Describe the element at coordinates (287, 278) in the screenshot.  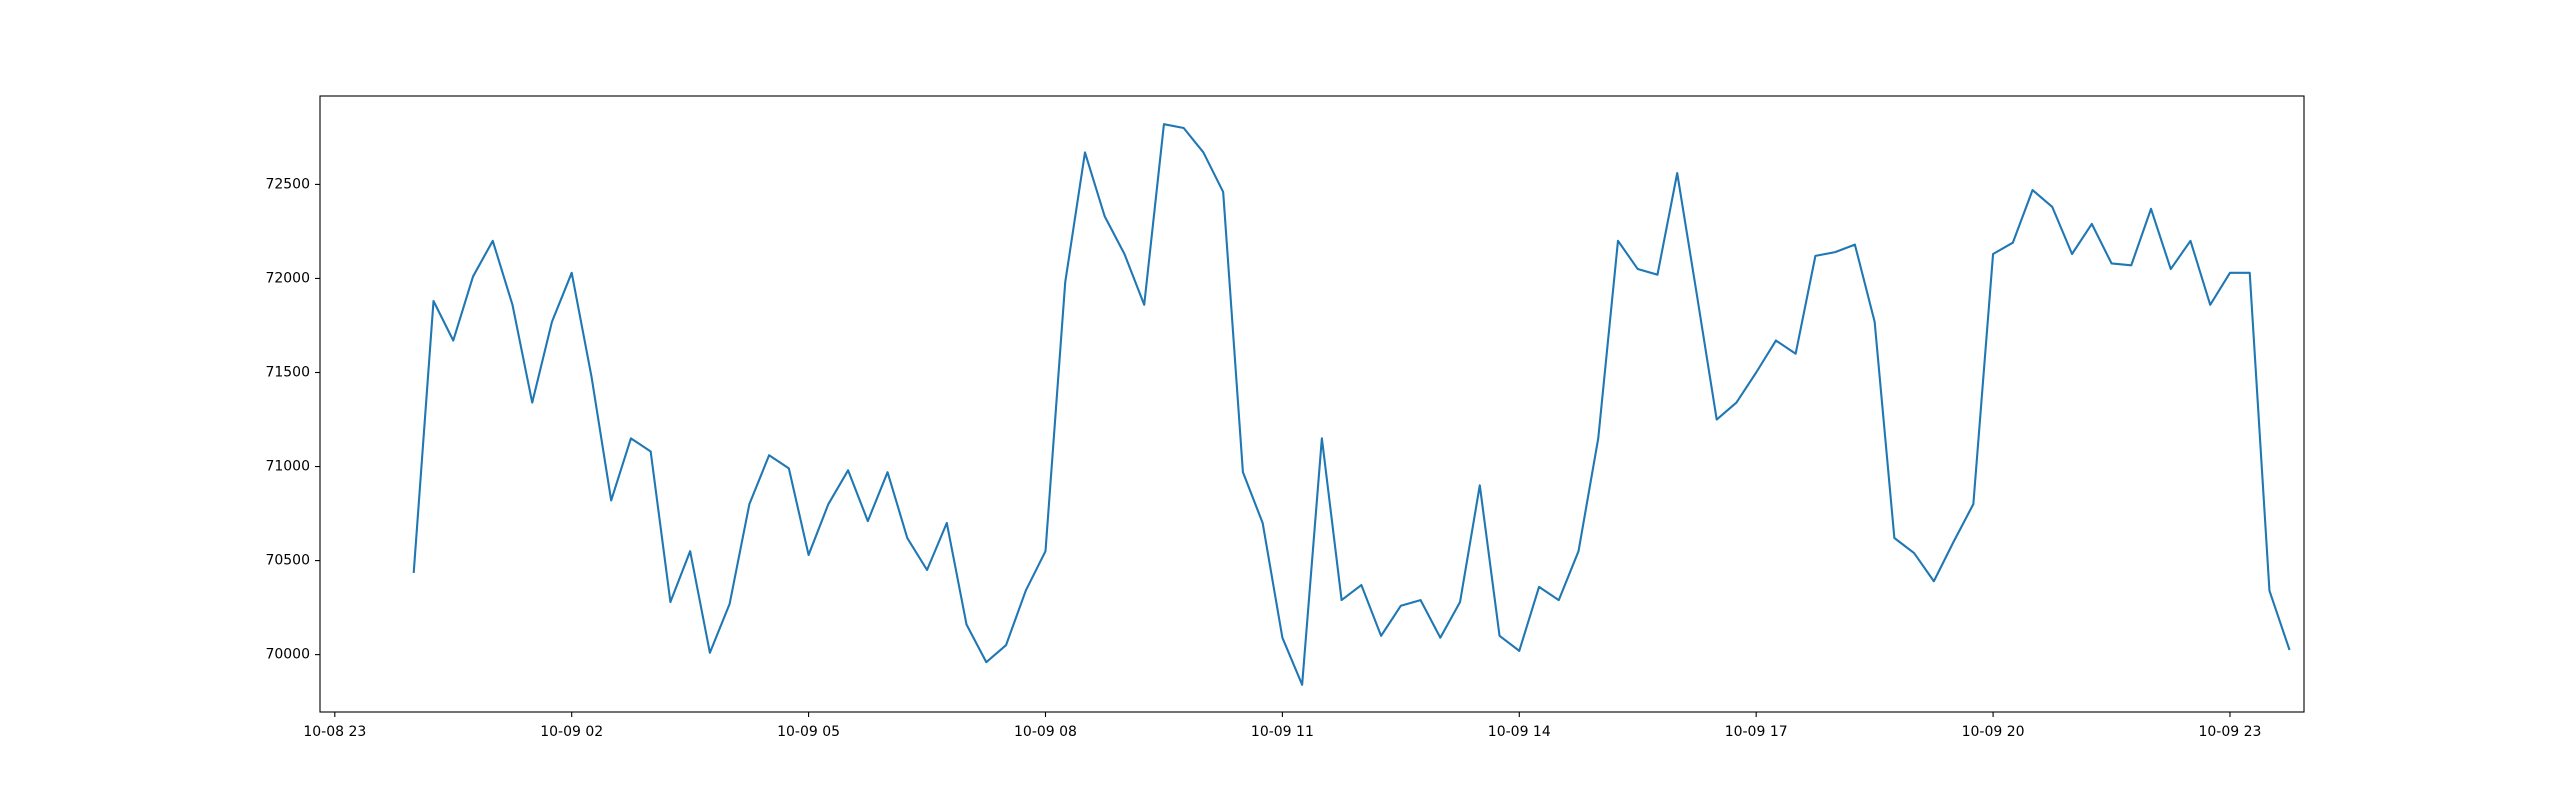
I see `y-tick-label: 72000` at that location.